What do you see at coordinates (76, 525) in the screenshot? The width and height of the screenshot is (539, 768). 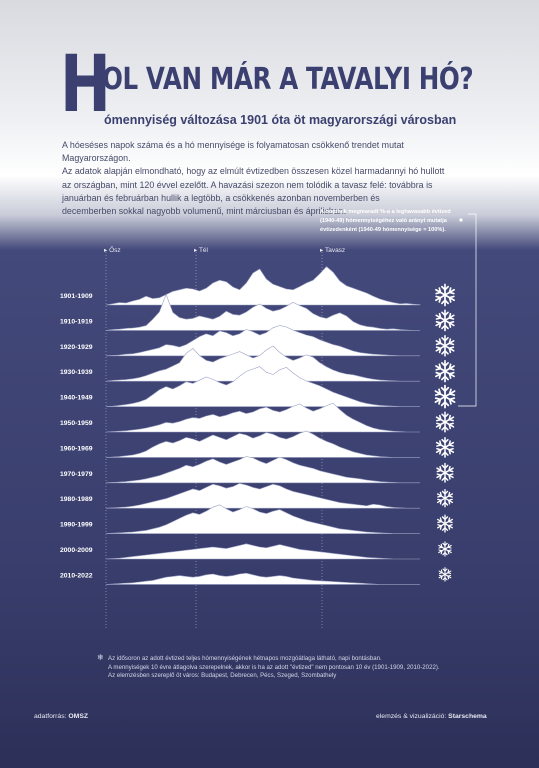 I see `decade-label: 1990-1999` at bounding box center [76, 525].